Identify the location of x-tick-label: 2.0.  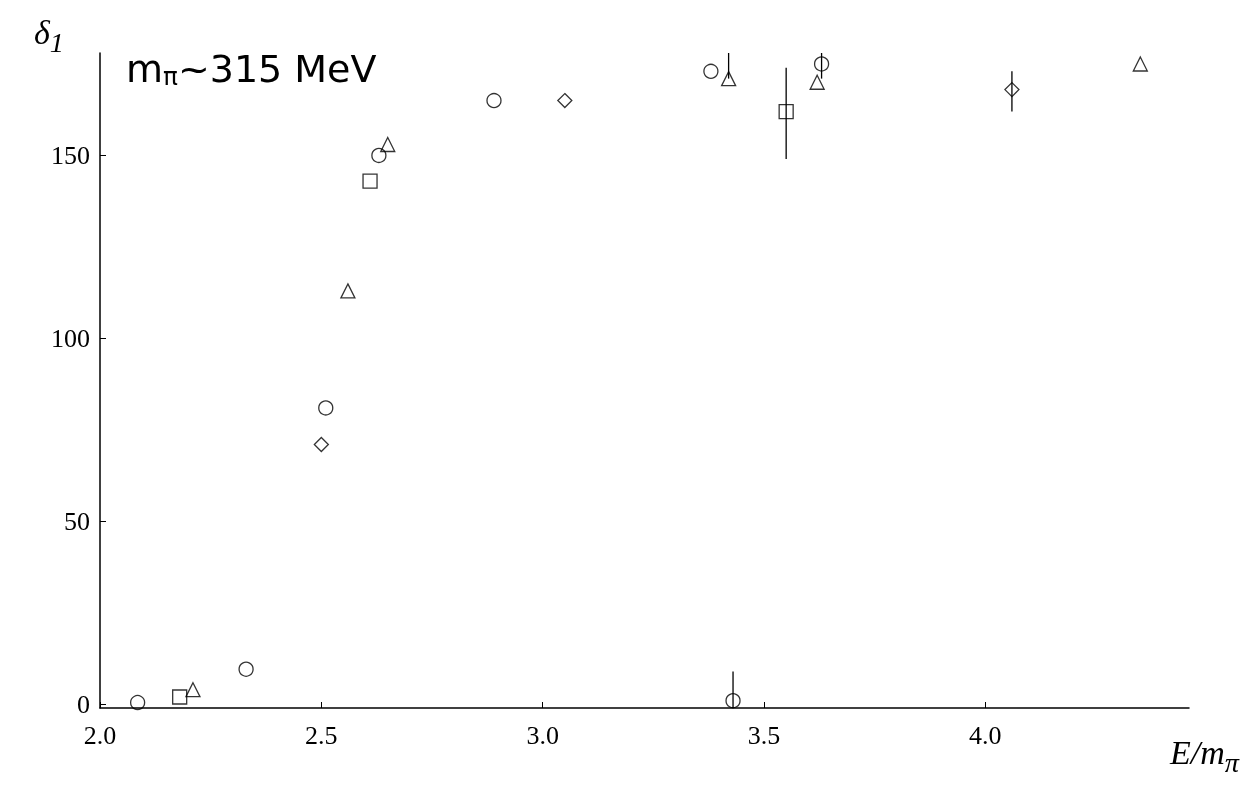
(100, 735).